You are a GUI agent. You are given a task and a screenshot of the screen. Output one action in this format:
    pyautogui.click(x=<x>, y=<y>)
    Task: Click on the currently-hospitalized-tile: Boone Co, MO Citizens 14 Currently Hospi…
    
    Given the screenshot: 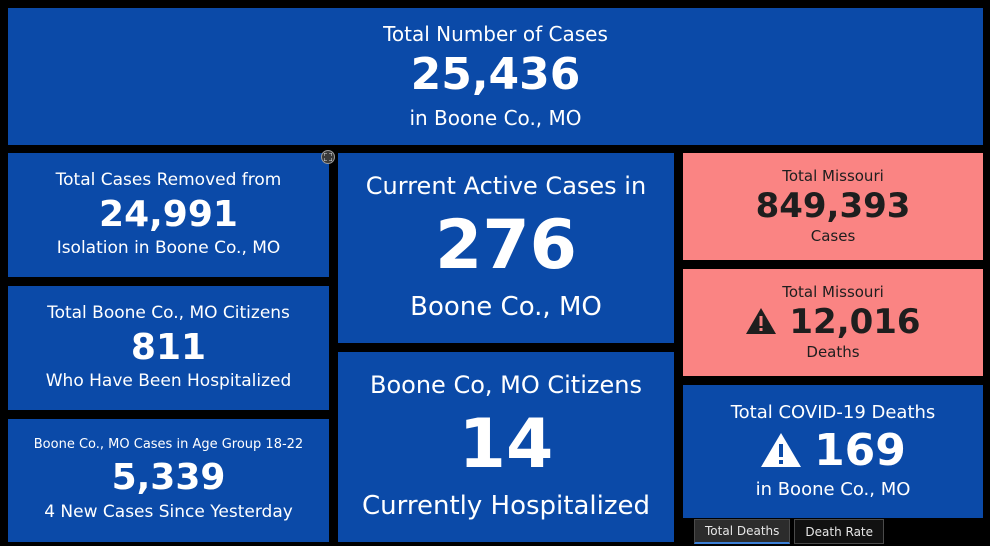 What is the action you would take?
    pyautogui.click(x=506, y=447)
    